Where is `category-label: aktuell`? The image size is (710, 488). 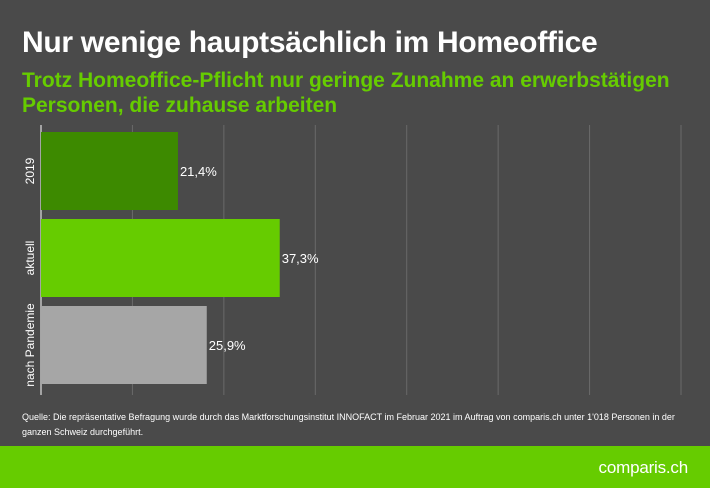
category-label: aktuell is located at coordinates (30, 258).